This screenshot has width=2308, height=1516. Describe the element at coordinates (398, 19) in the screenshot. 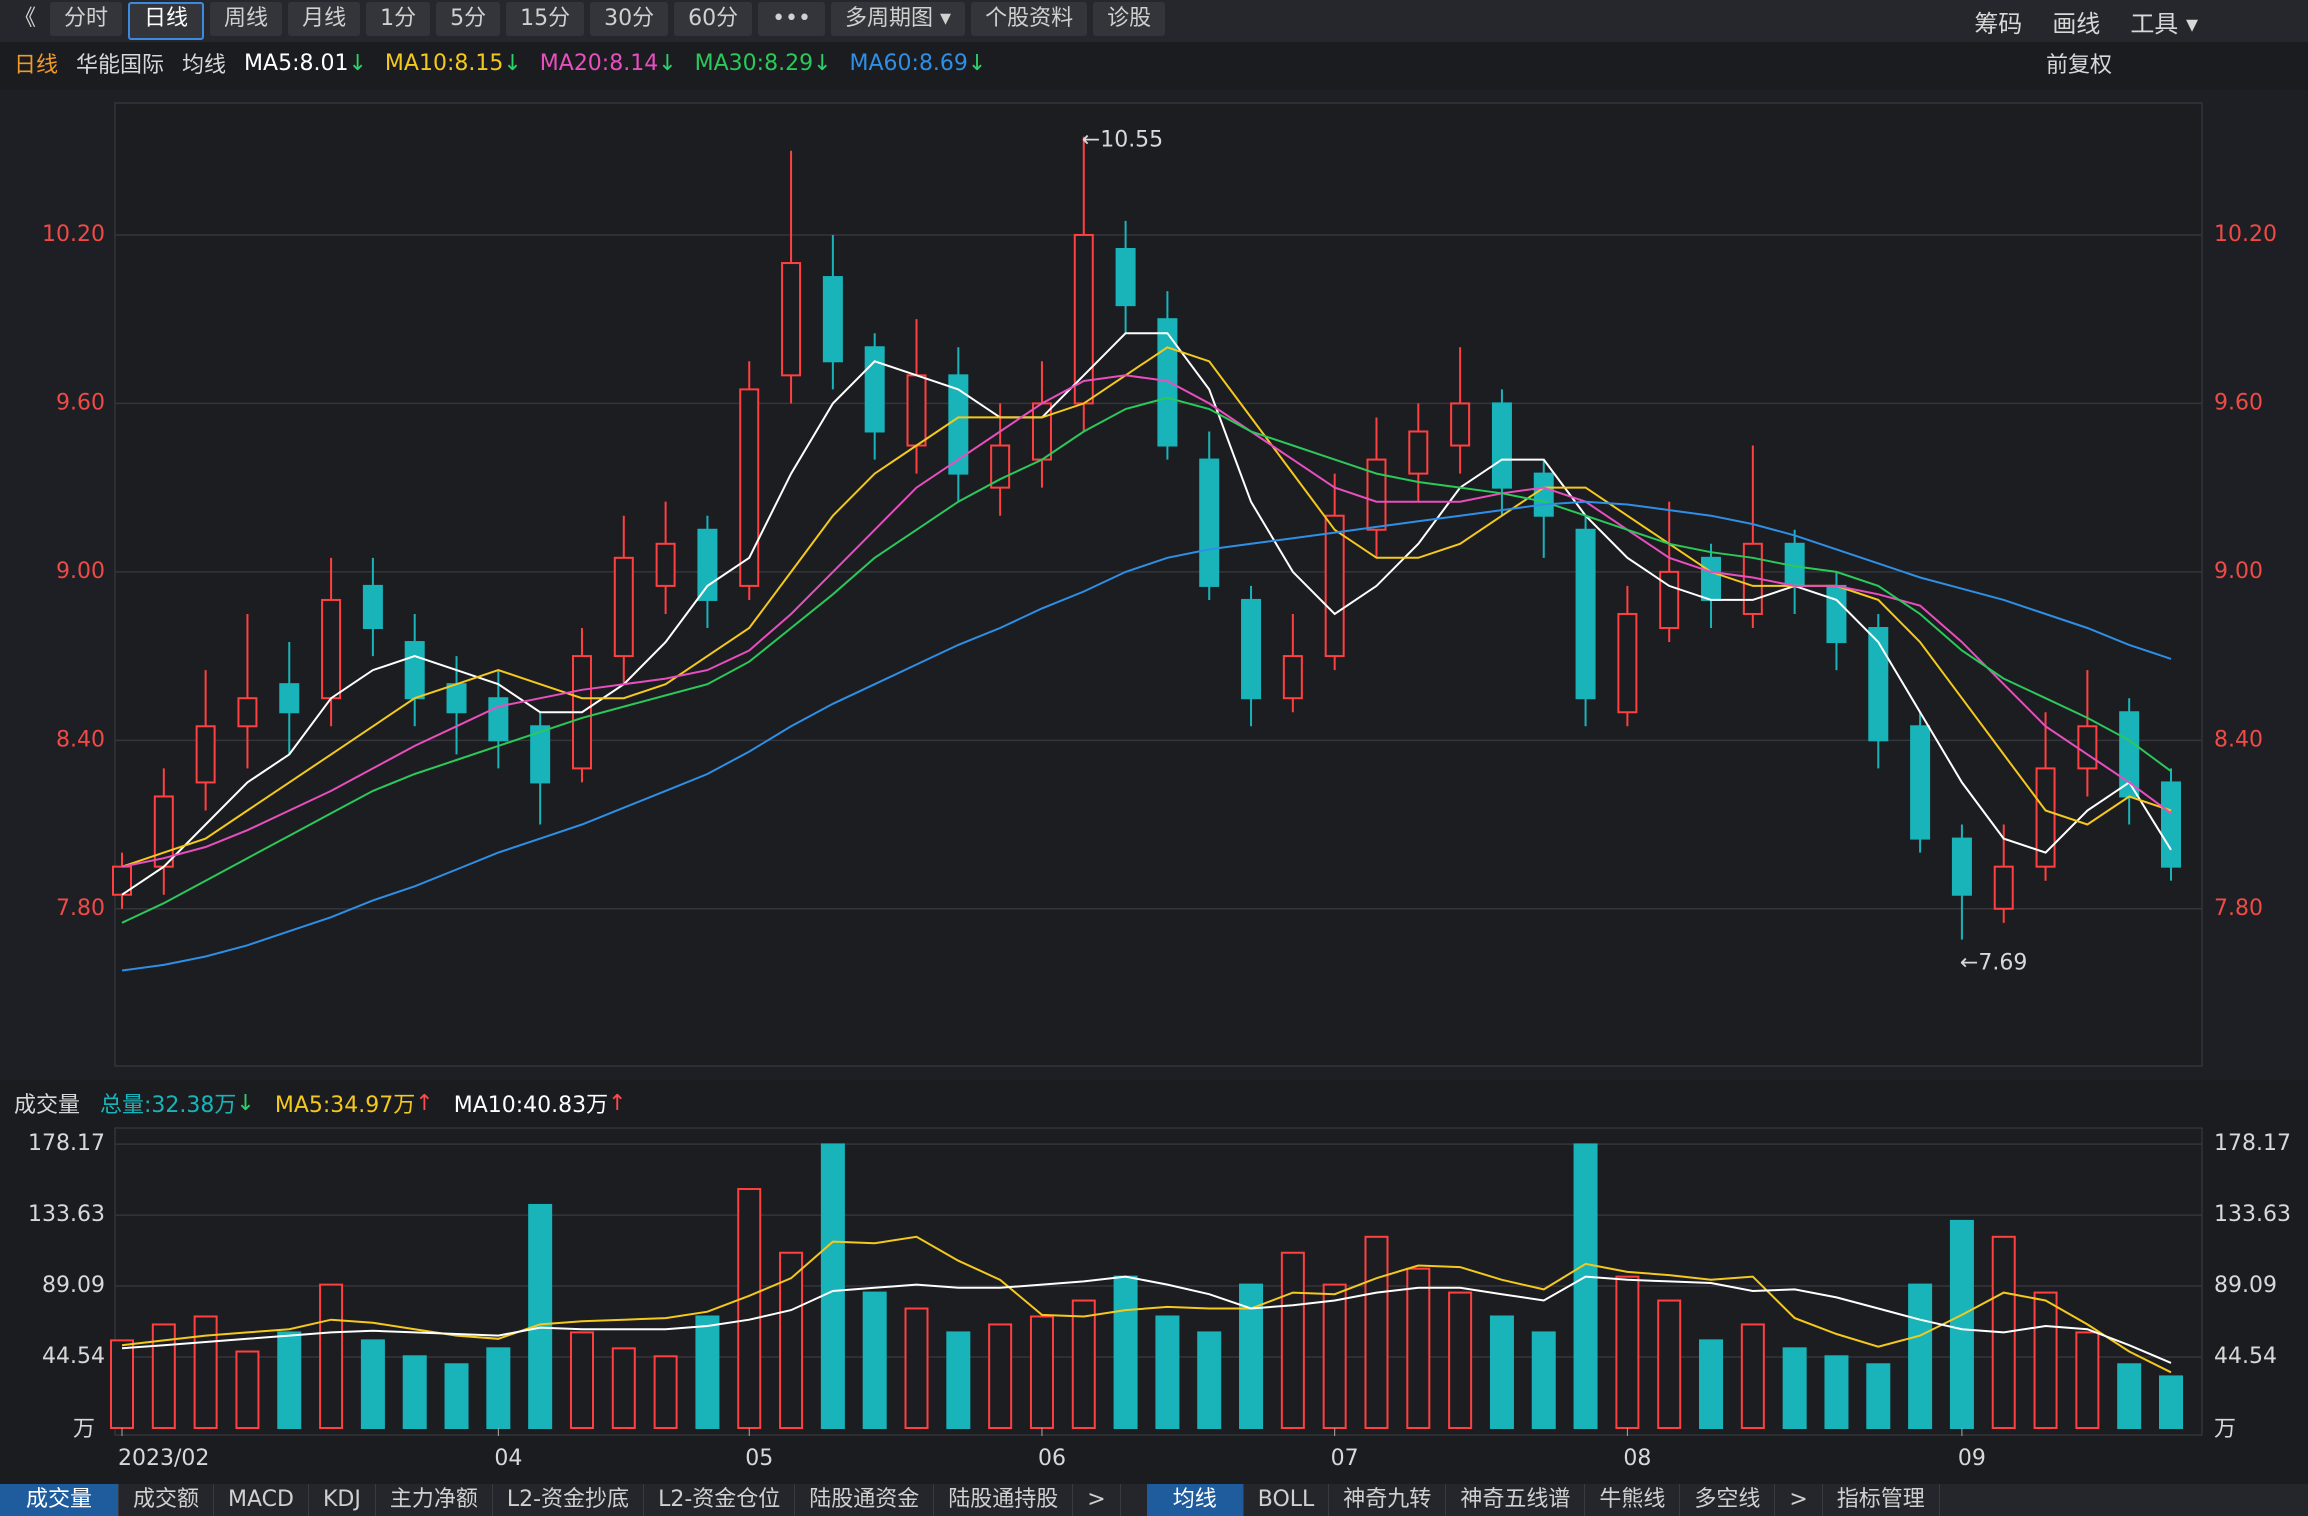

I see `toolbar-button: 1分` at that location.